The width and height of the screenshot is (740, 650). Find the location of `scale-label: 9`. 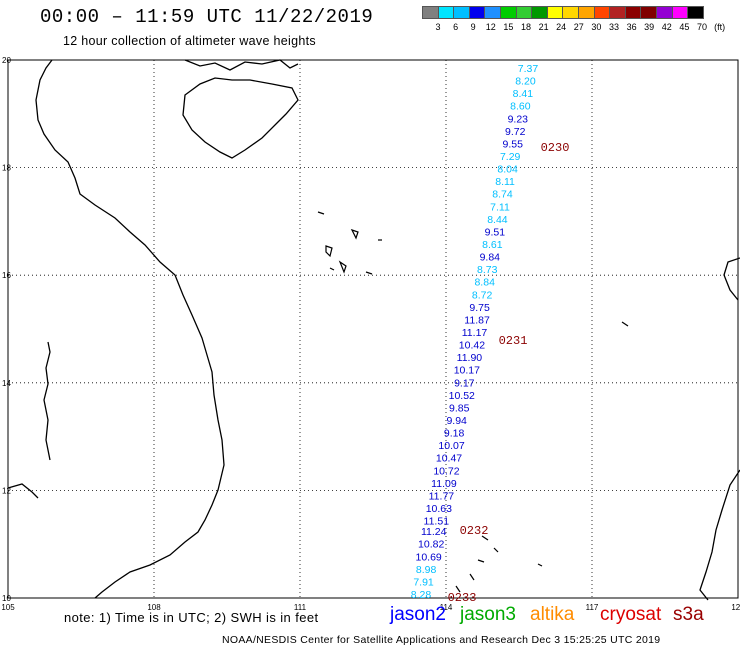

scale-label: 9 is located at coordinates (473, 27).